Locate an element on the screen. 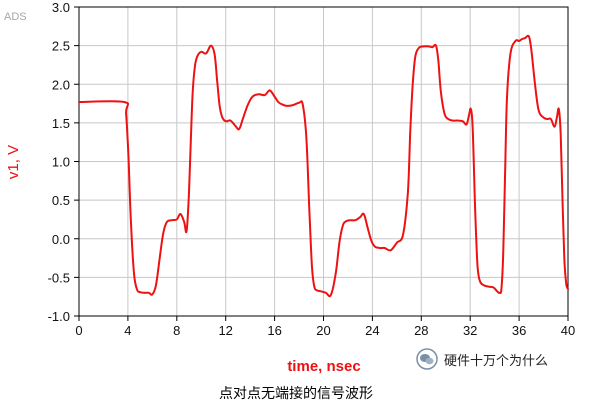 This screenshot has width=592, height=410. y-tick-label: 1.5 is located at coordinates (61, 123).